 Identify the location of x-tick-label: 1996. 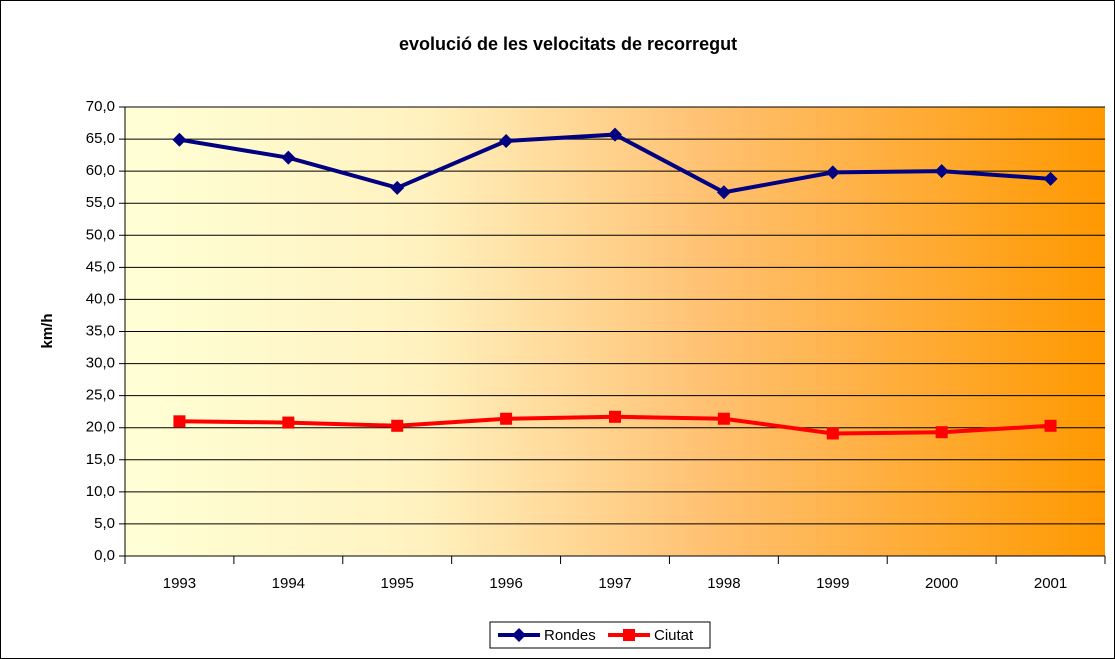
(505, 583).